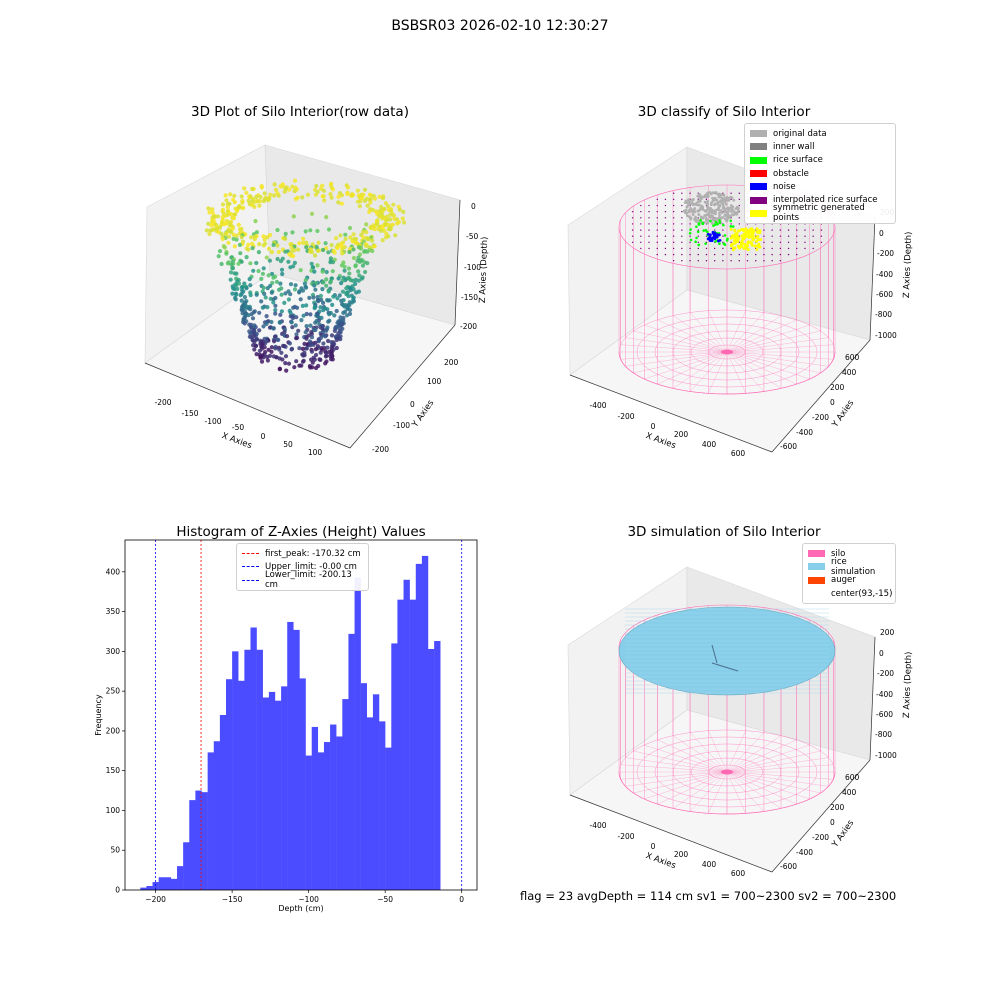  Describe the element at coordinates (816, 567) in the screenshot. I see `legend-swatch` at that location.